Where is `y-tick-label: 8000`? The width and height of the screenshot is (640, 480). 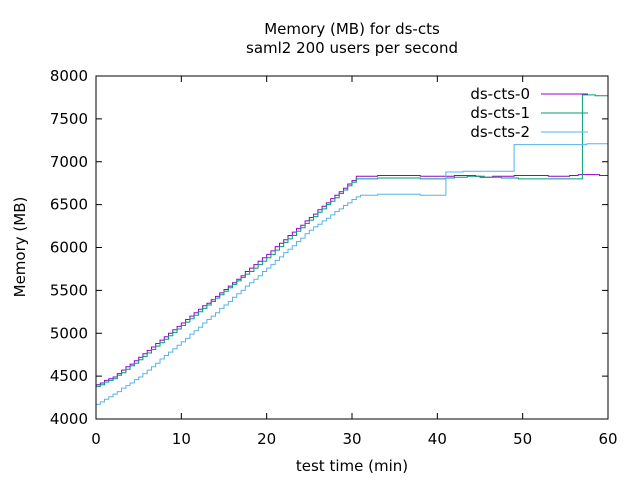
y-tick-label: 8000 is located at coordinates (69, 76).